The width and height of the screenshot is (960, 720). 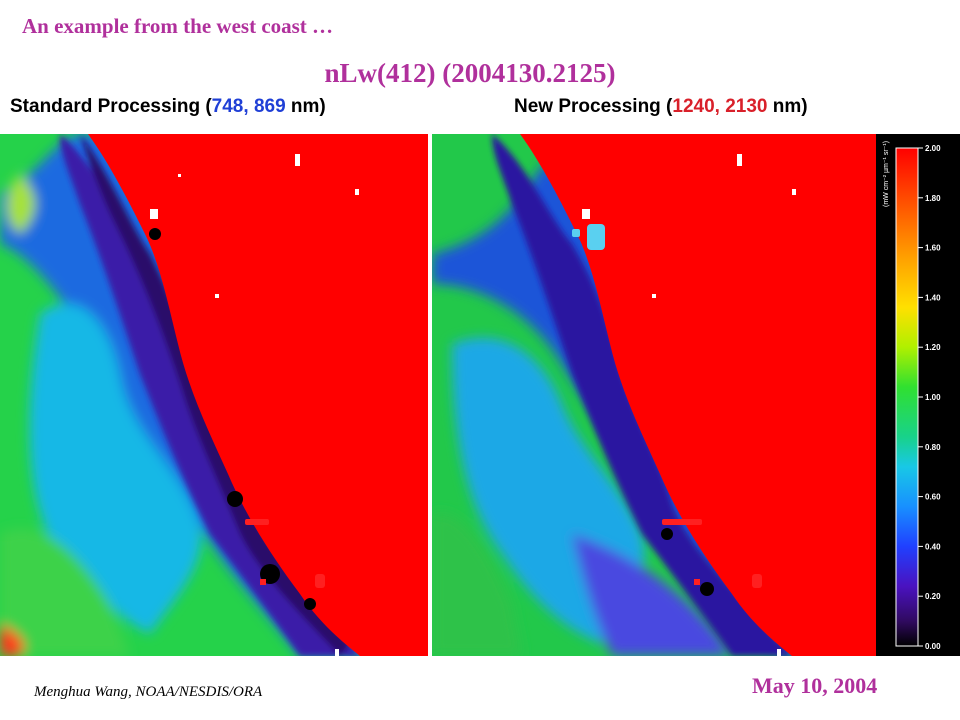 What do you see at coordinates (693, 106) in the screenshot?
I see `new-band-1240: 1240` at bounding box center [693, 106].